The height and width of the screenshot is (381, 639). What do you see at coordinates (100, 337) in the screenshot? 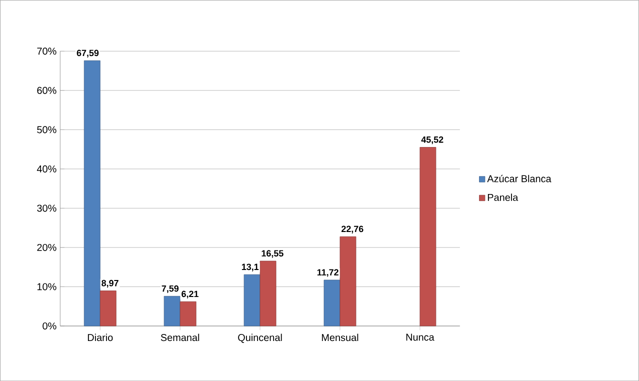
I see `x-tick-label: Diario` at bounding box center [100, 337].